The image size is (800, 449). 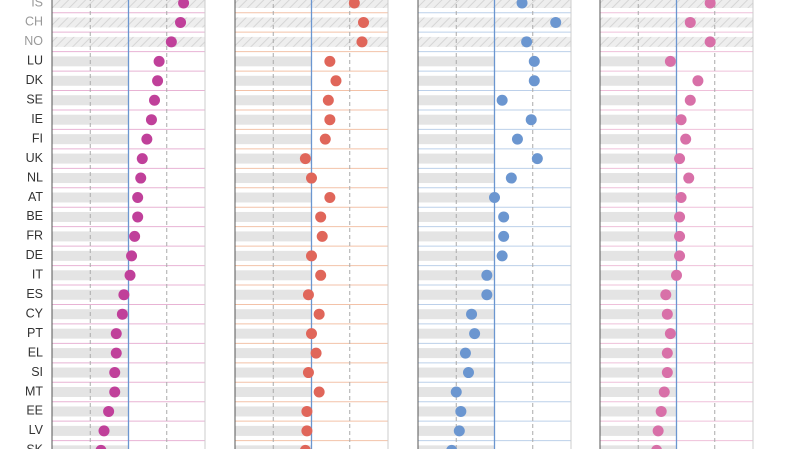 I want to click on category-label: AT, so click(x=35, y=197).